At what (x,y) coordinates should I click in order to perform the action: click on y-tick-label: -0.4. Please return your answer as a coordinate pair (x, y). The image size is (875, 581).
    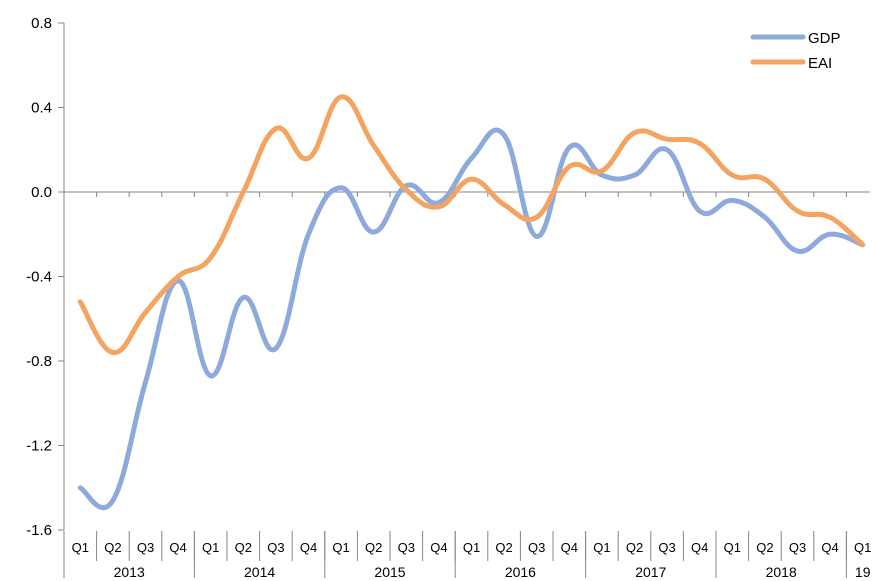
    Looking at the image, I should click on (39, 277).